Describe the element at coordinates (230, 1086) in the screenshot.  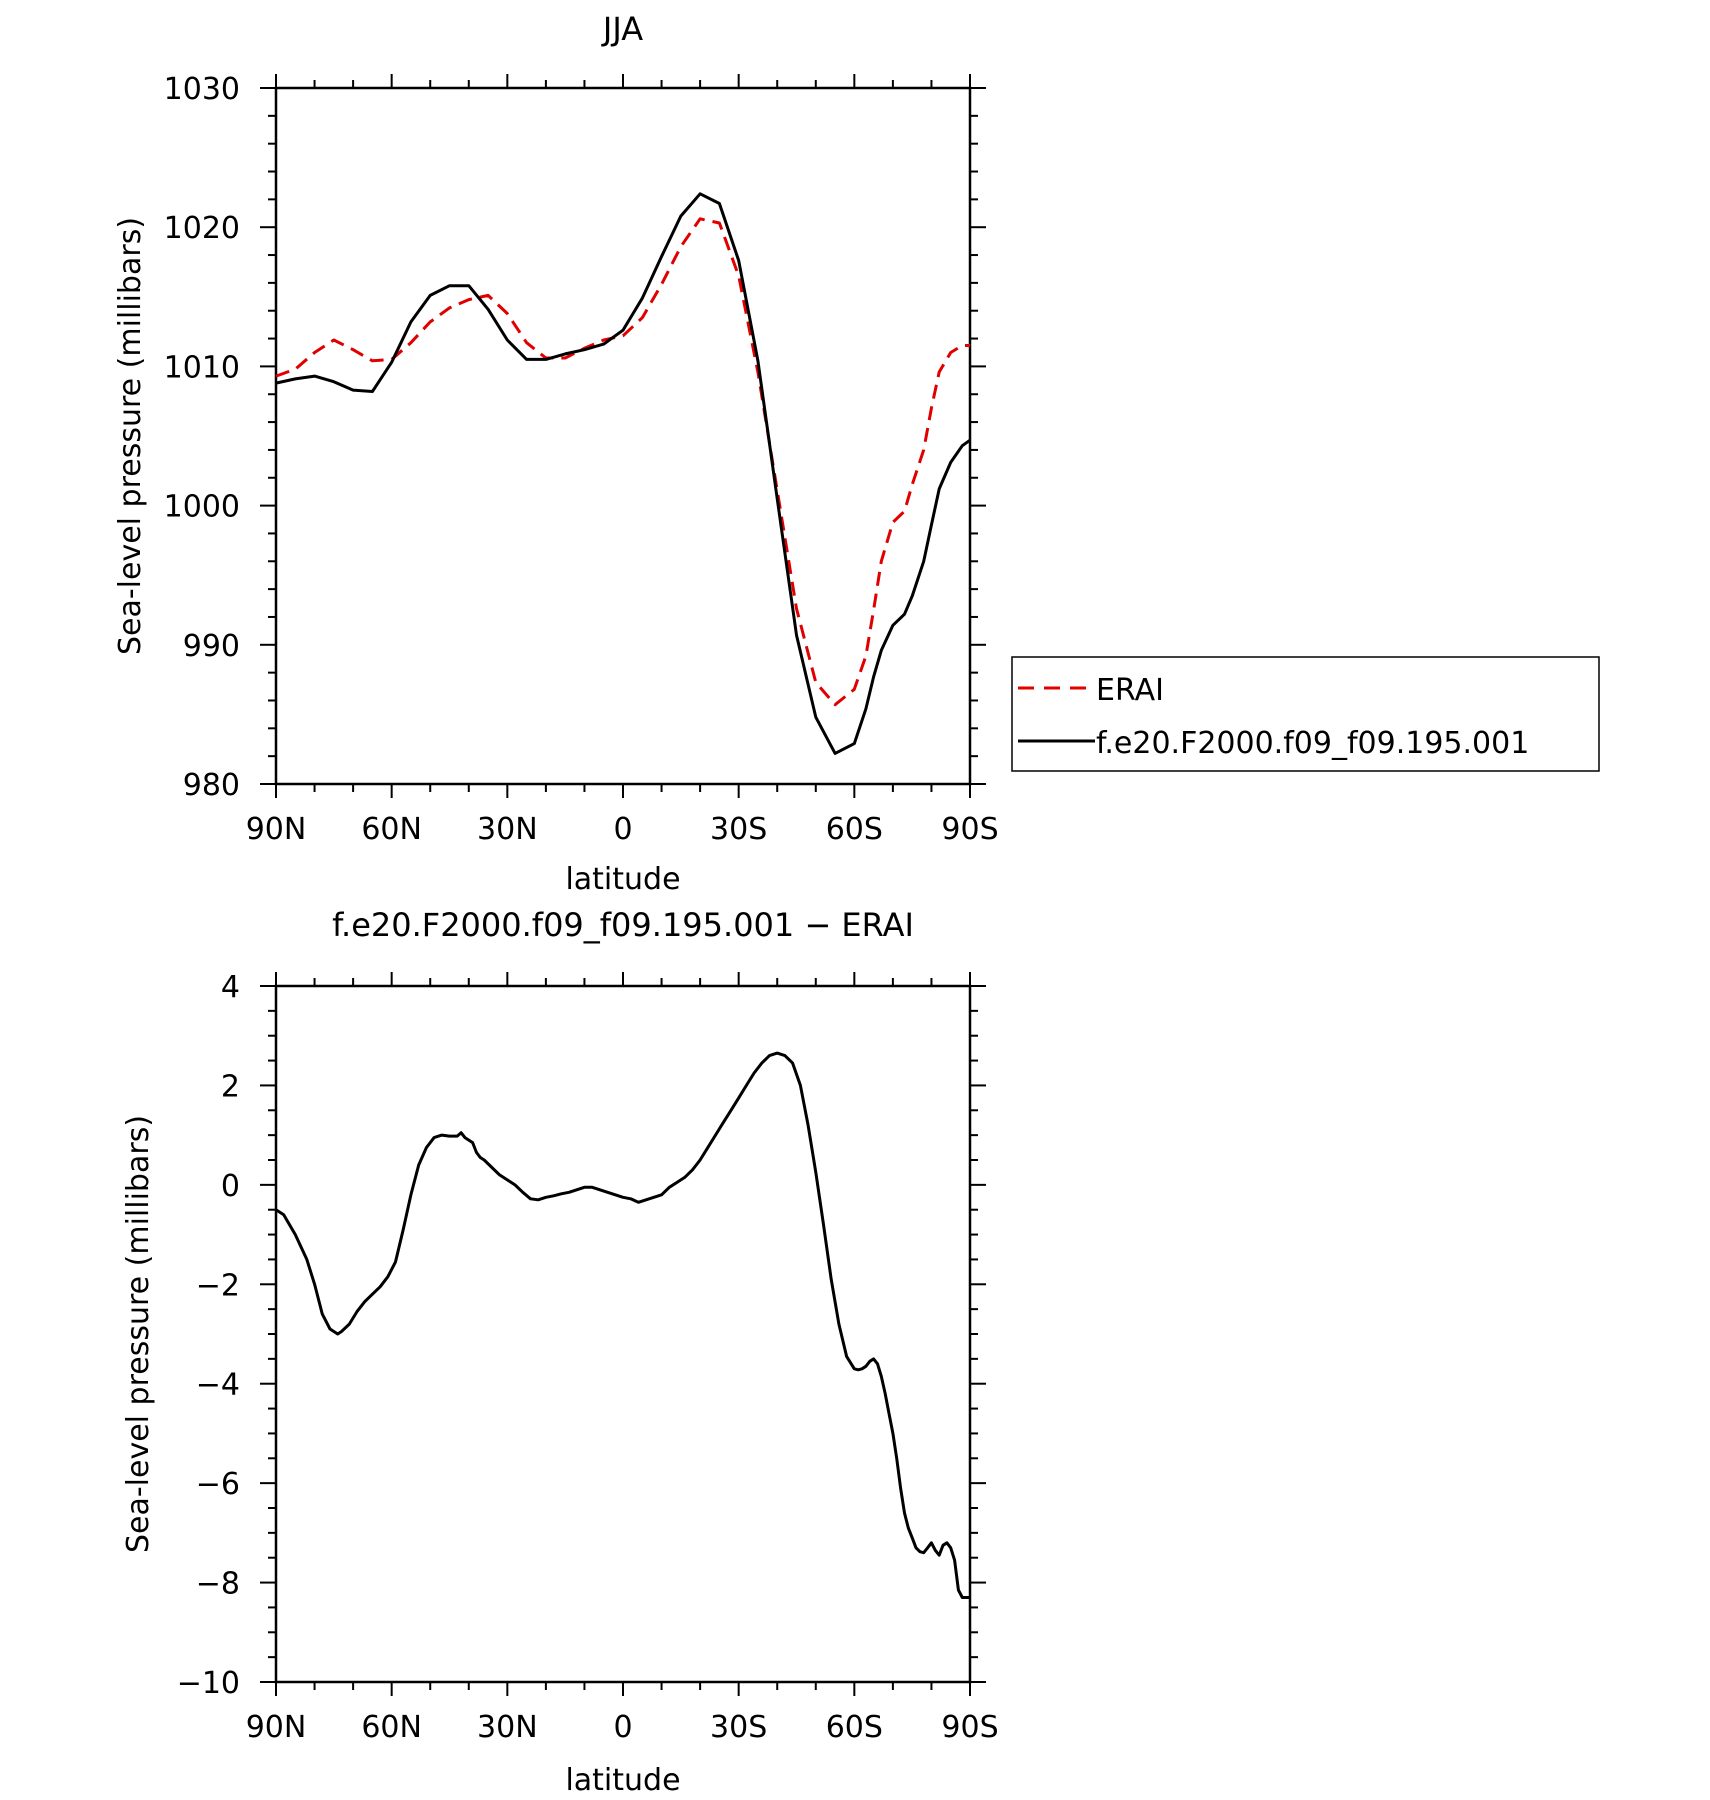
I see `bottom-chart-y-tick-label: 2` at that location.